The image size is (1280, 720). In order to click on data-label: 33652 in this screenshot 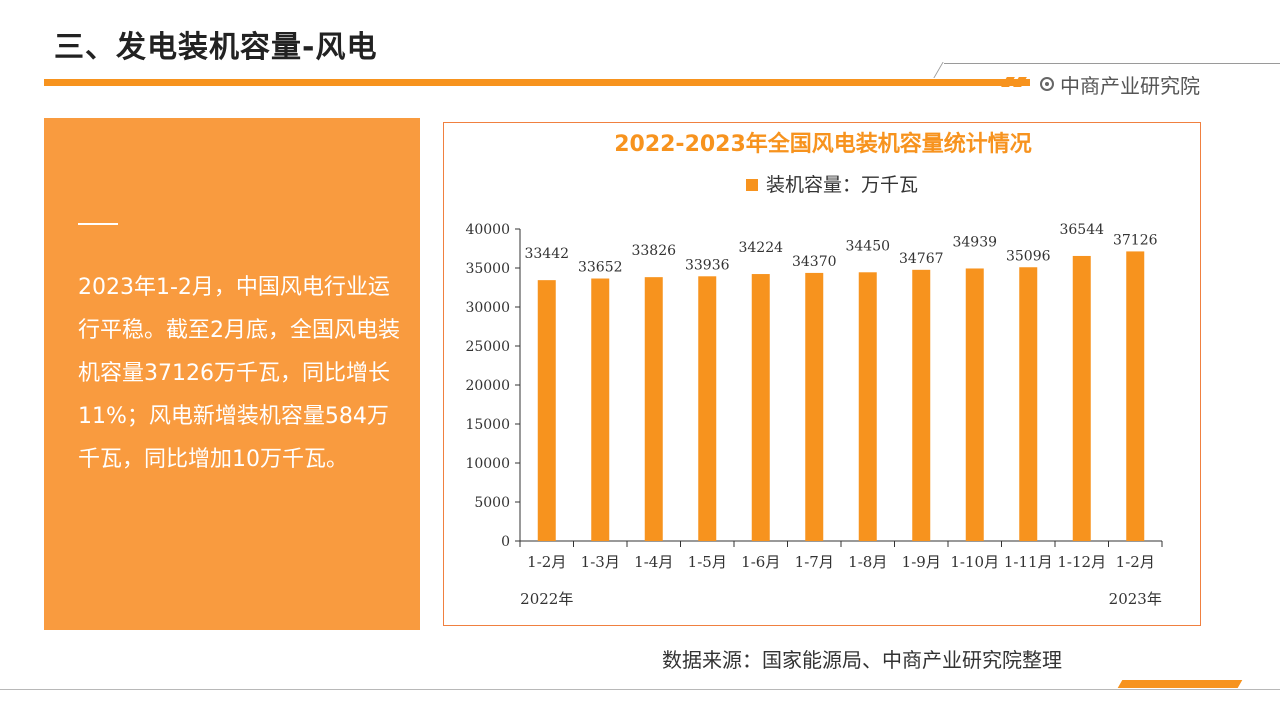, I will do `click(600, 268)`.